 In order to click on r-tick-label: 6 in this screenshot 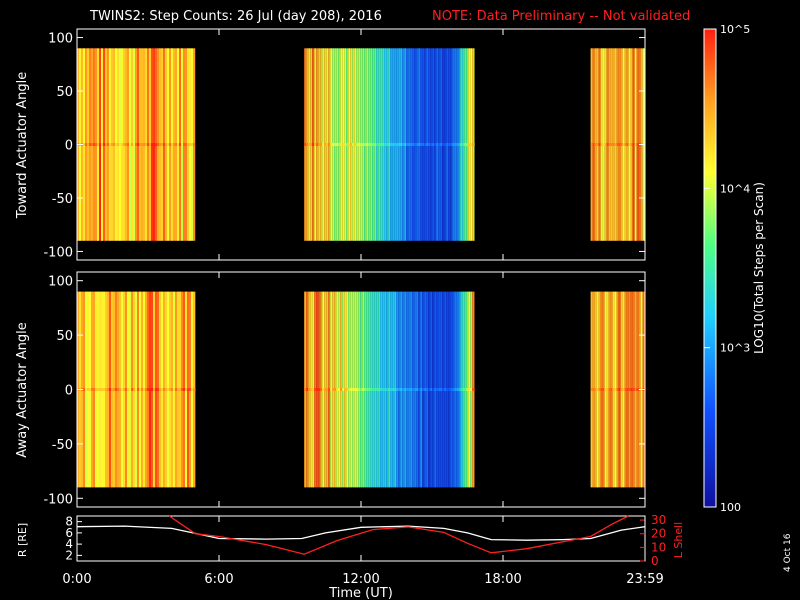, I will do `click(69, 533)`.